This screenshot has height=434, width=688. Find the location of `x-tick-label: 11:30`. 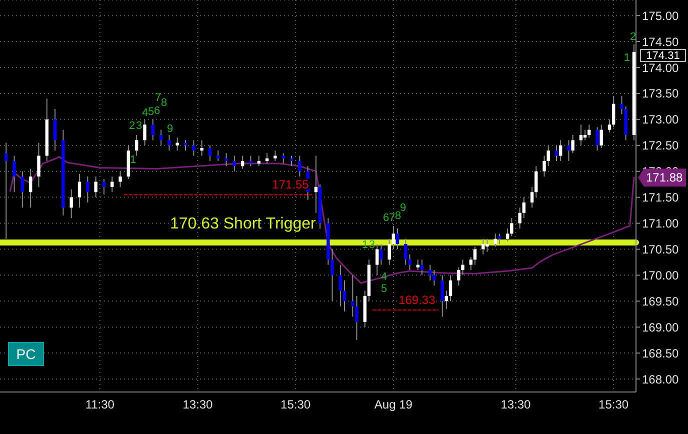

x-tick-label: 11:30 is located at coordinates (100, 405).